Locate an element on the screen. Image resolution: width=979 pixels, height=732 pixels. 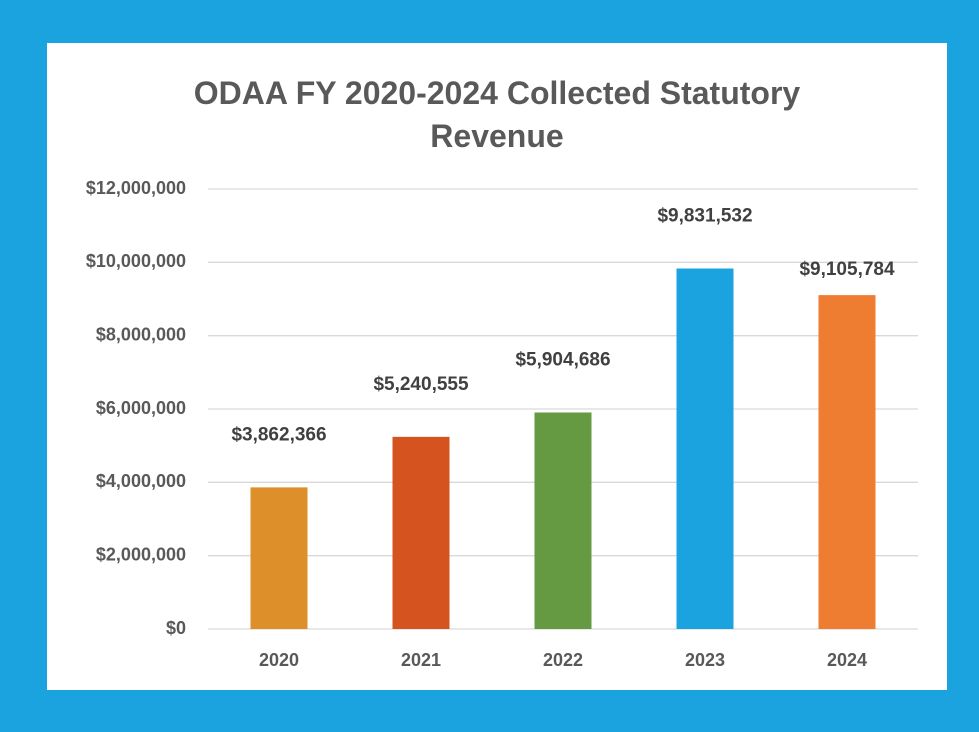
y-tick-label: $12,000,000 is located at coordinates (136, 188).